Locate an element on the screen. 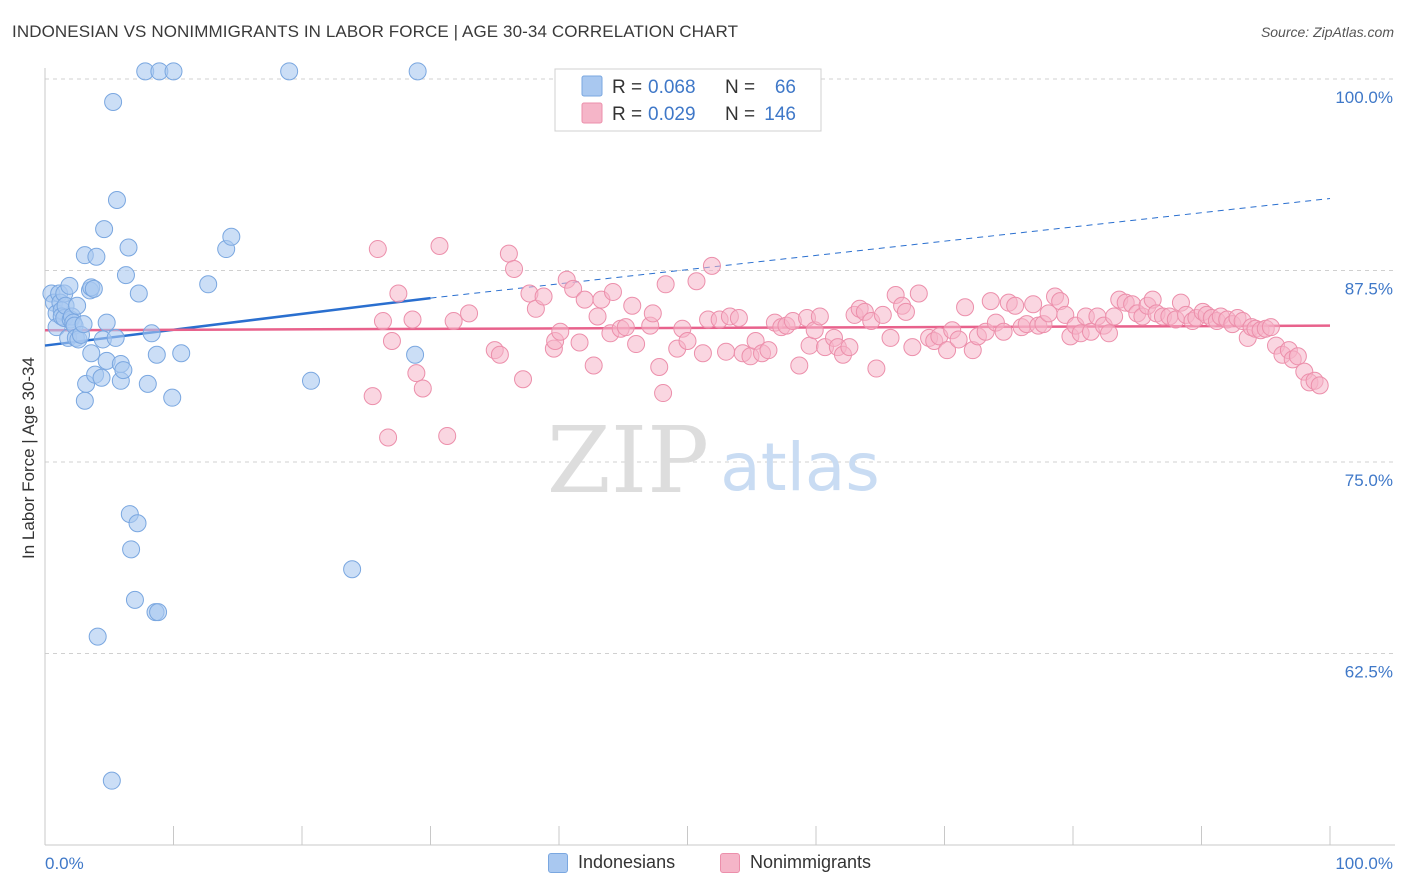  trend-line-indonesians-extension is located at coordinates (880, 248).